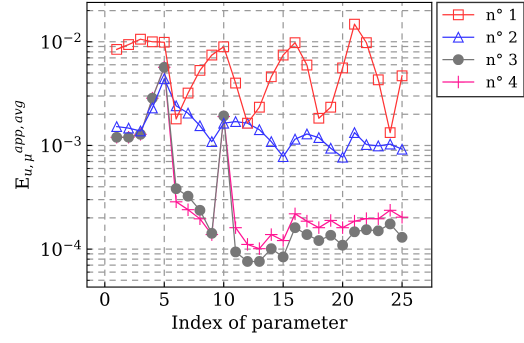  Describe the element at coordinates (224, 299) in the screenshot. I see `x-tick-label: 10` at that location.